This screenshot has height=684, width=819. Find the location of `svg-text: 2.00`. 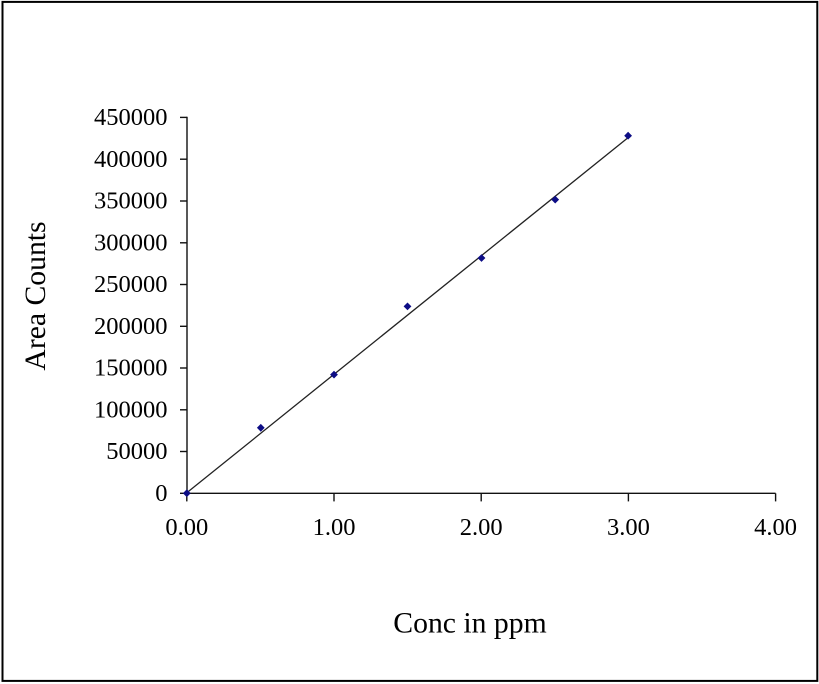

svg-text: 2.00 is located at coordinates (481, 527).